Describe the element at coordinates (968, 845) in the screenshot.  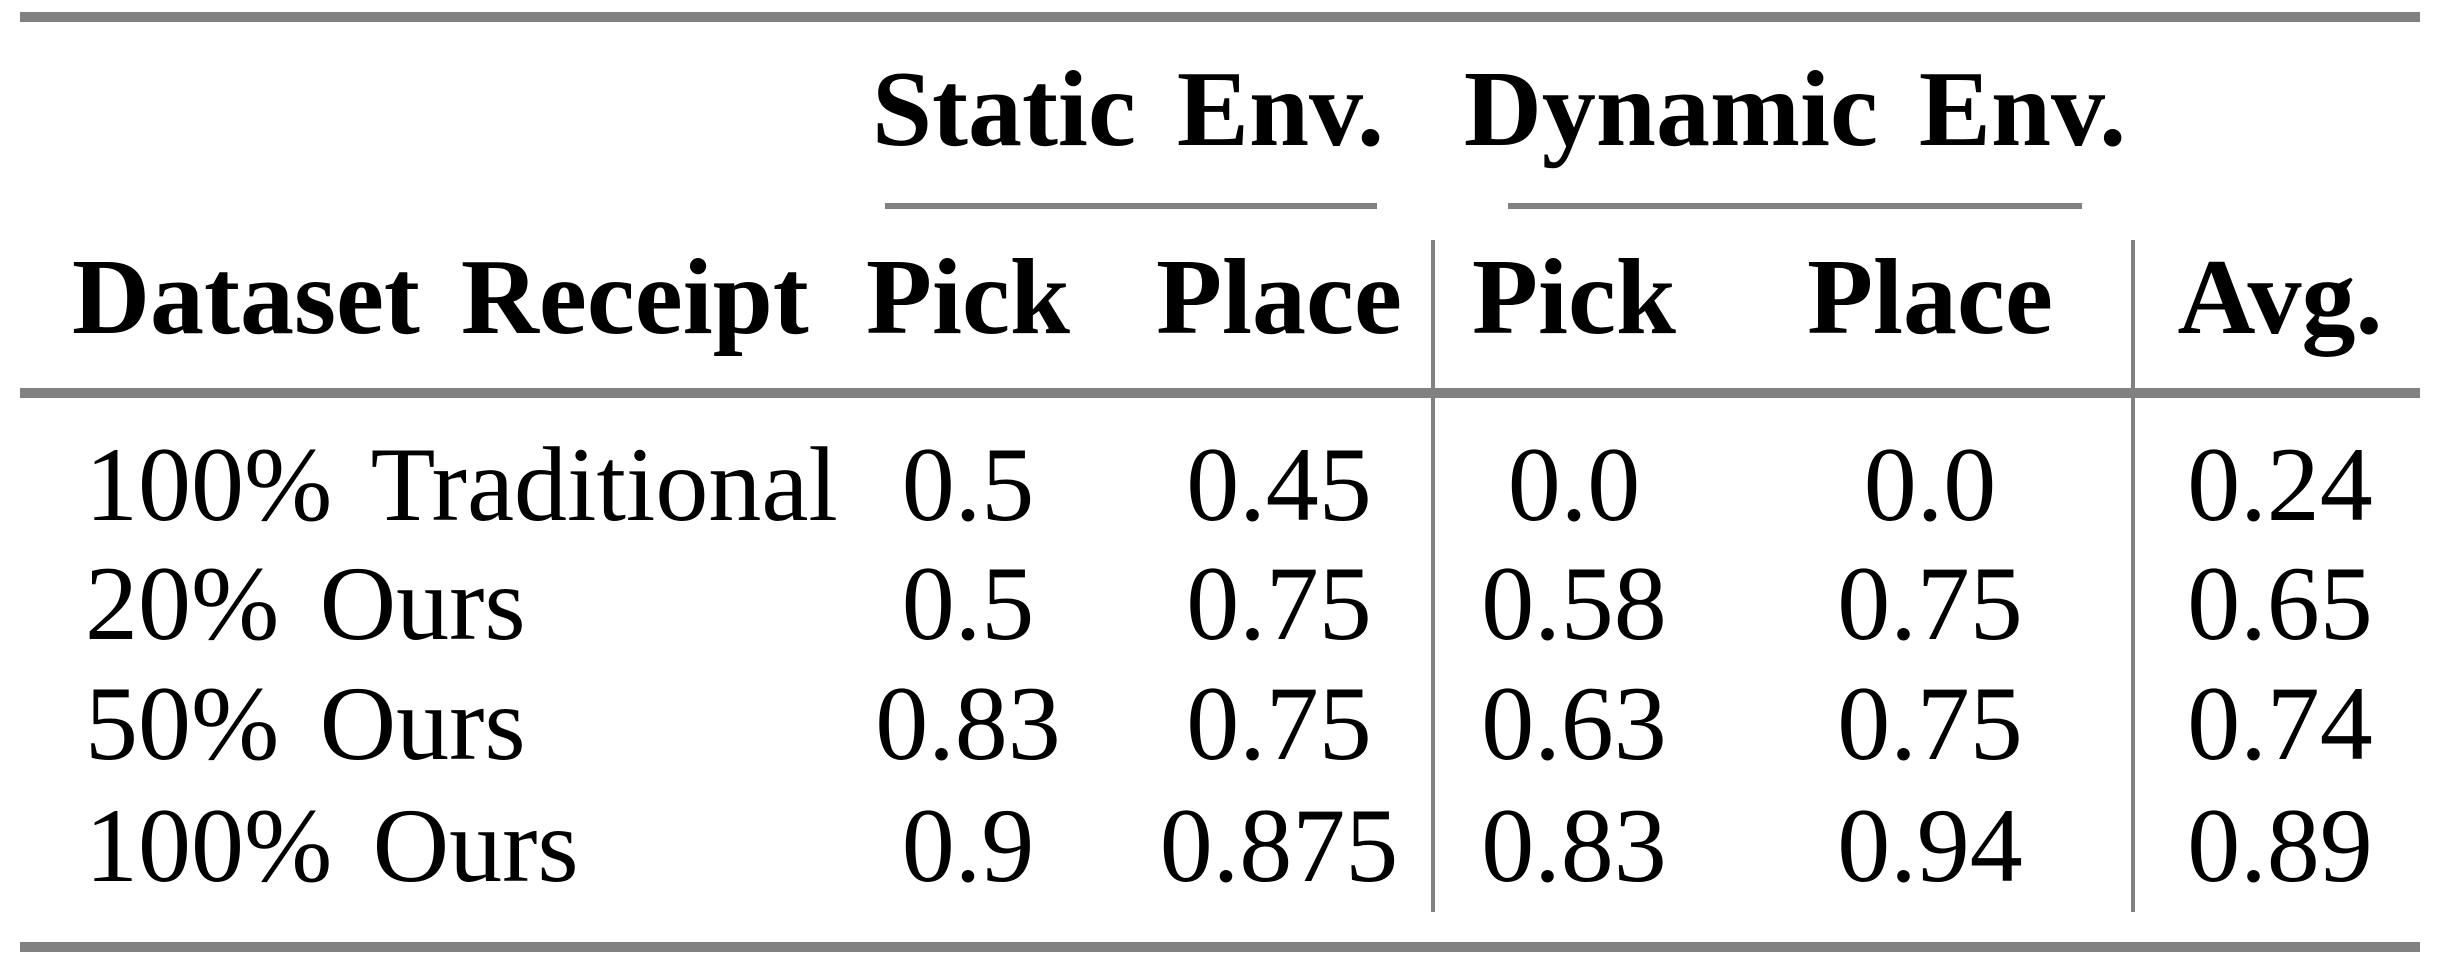
I see `cell-static-pick: 0.9` at that location.